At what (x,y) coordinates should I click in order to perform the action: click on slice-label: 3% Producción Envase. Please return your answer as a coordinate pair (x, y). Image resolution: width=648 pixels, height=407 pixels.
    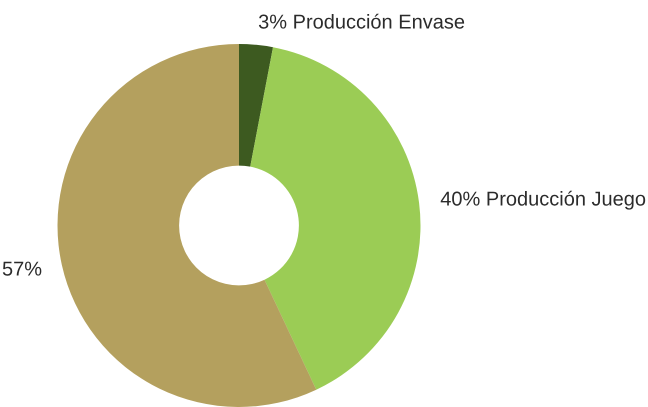
    Looking at the image, I should click on (361, 22).